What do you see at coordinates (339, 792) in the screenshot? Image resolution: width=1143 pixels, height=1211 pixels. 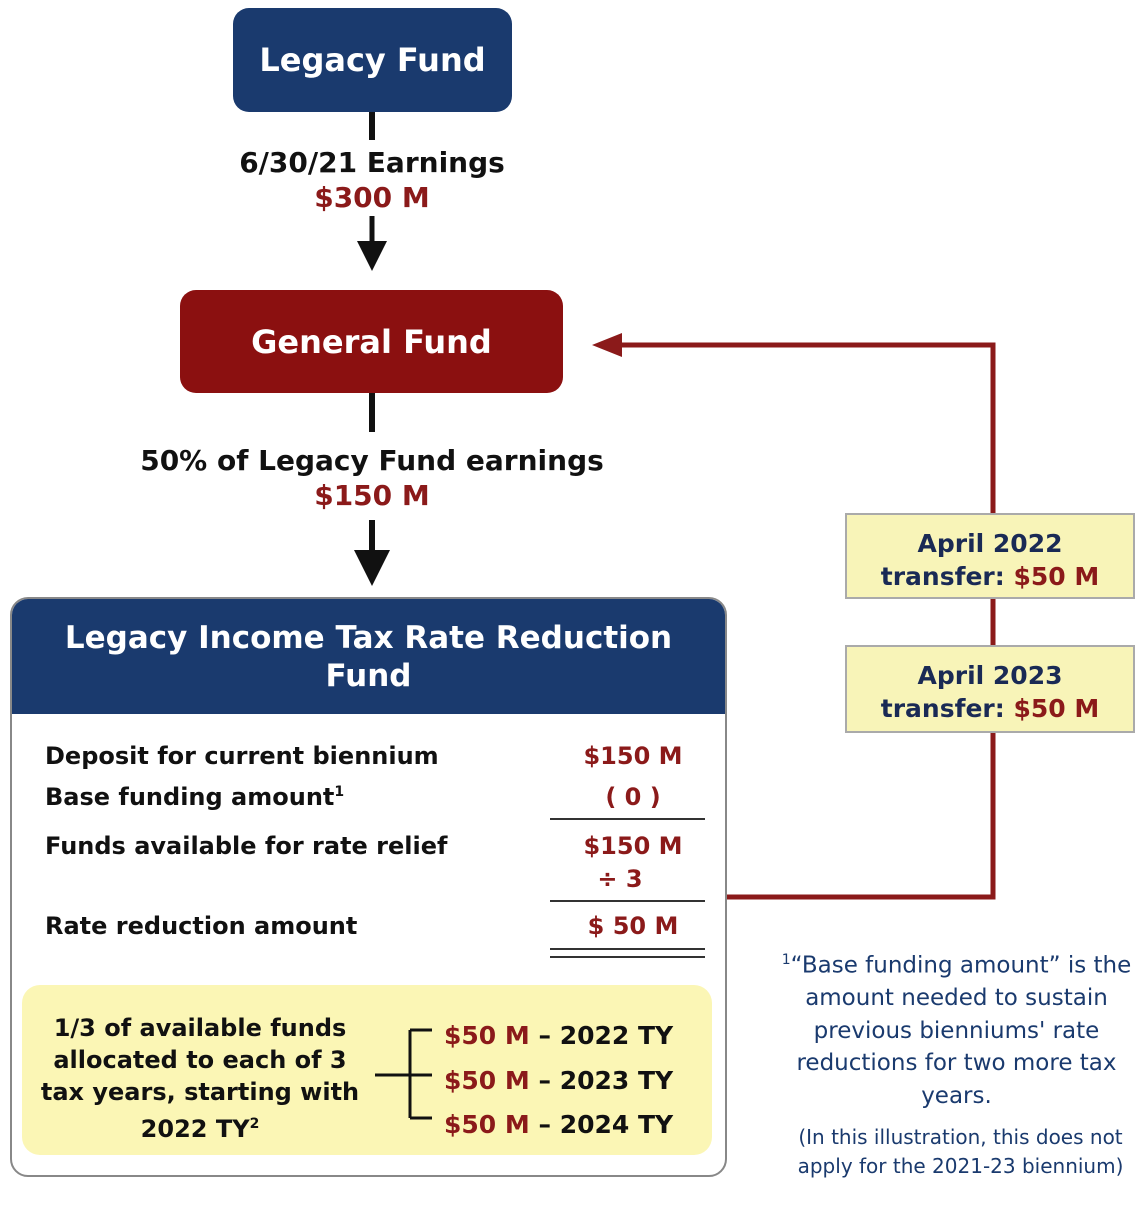 I see `superscript: 1` at bounding box center [339, 792].